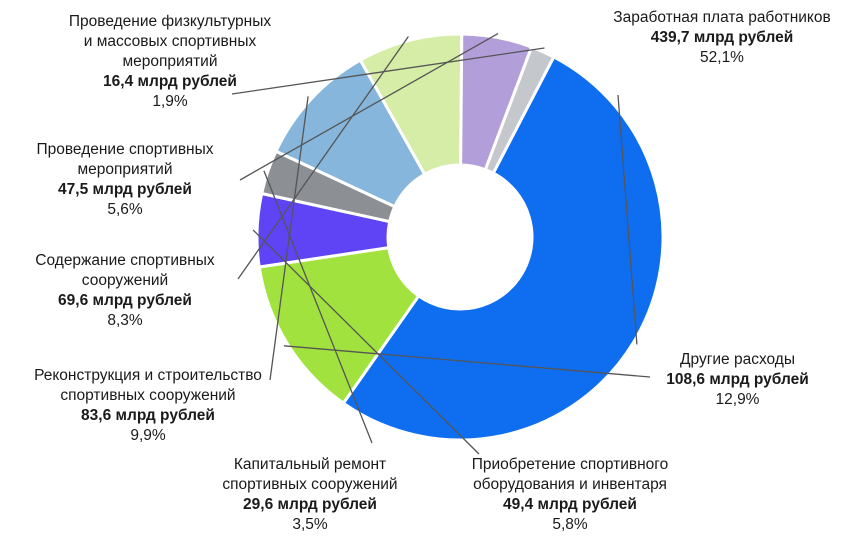 The image size is (866, 550). Describe the element at coordinates (570, 504) in the screenshot. I see `slice-label-value: 49,4 млрд рублей` at that location.